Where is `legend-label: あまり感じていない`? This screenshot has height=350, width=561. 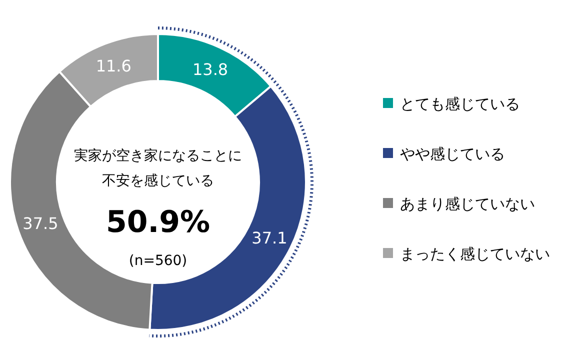 legend-label: あまり感じていない is located at coordinates (467, 204).